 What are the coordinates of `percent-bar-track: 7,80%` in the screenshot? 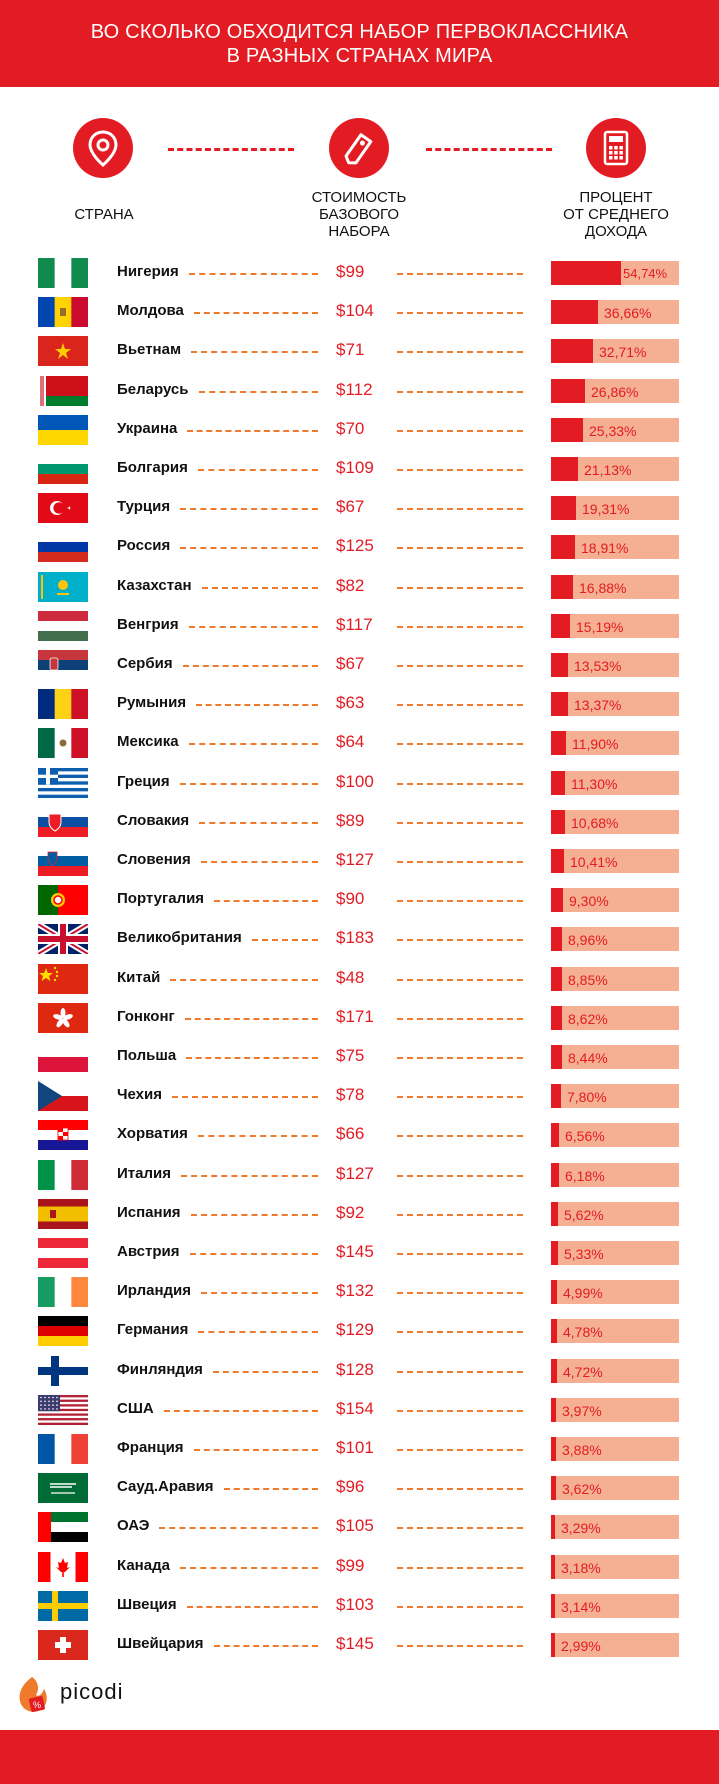 It's located at (615, 1096).